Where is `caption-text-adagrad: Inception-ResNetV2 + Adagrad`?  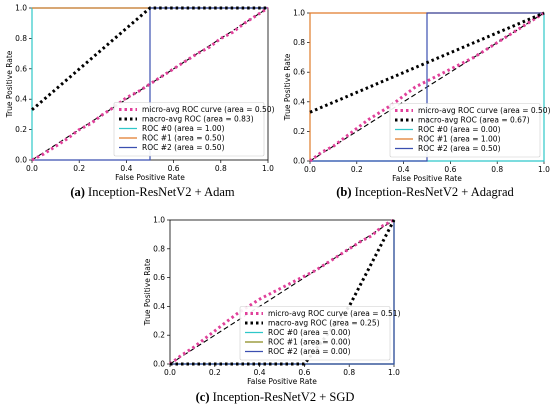 caption-text-adagrad: Inception-ResNetV2 + Adagrad is located at coordinates (434, 192).